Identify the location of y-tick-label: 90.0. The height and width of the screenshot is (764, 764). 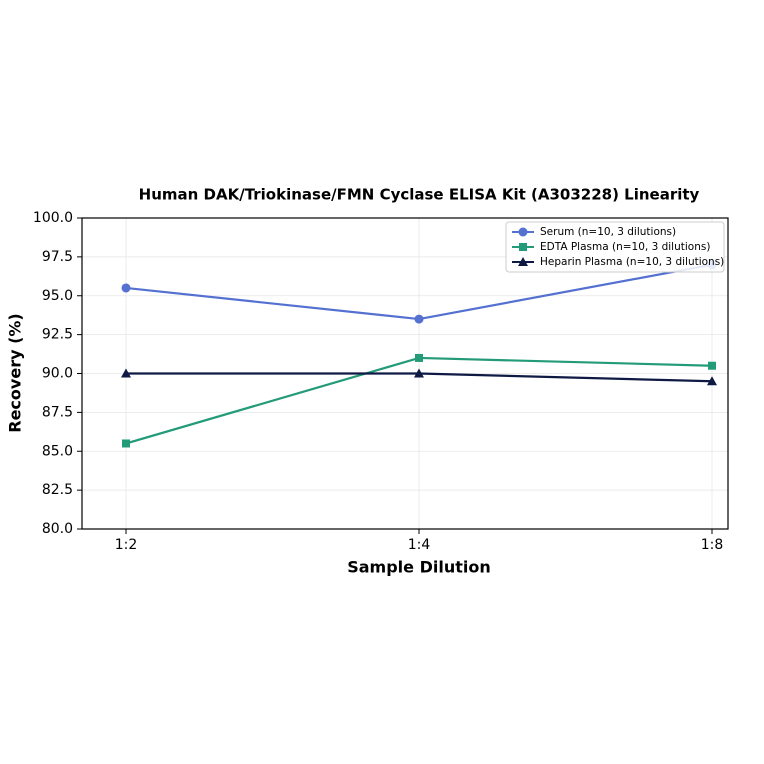
(57, 374).